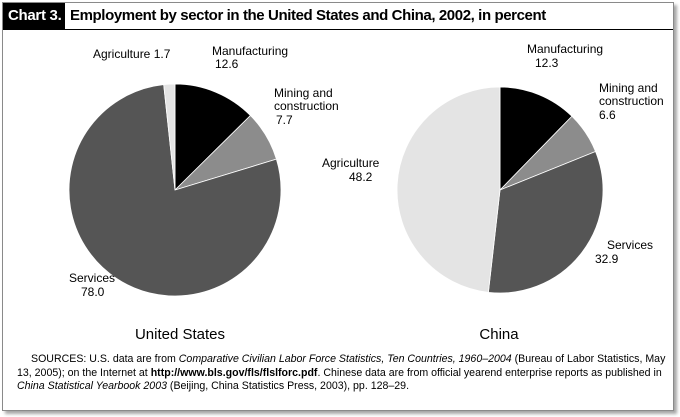 Image resolution: width=680 pixels, height=417 pixels. What do you see at coordinates (212, 137) in the screenshot?
I see `us-slice-manufacturing` at bounding box center [212, 137].